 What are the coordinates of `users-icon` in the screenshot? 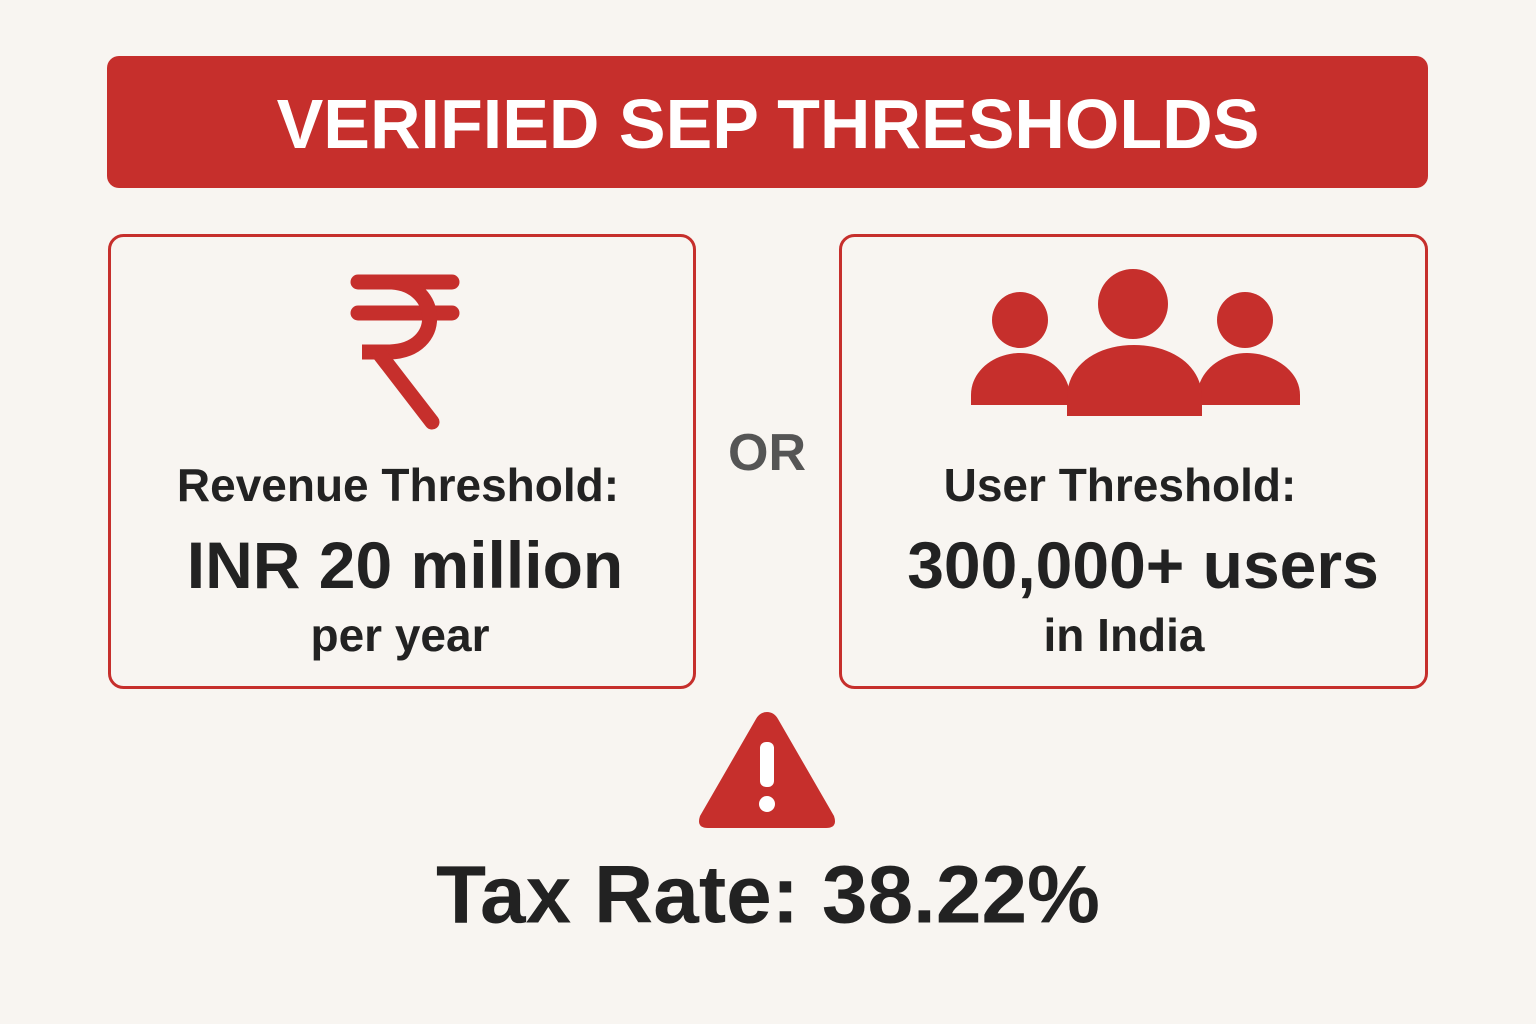 It's located at (1135, 342).